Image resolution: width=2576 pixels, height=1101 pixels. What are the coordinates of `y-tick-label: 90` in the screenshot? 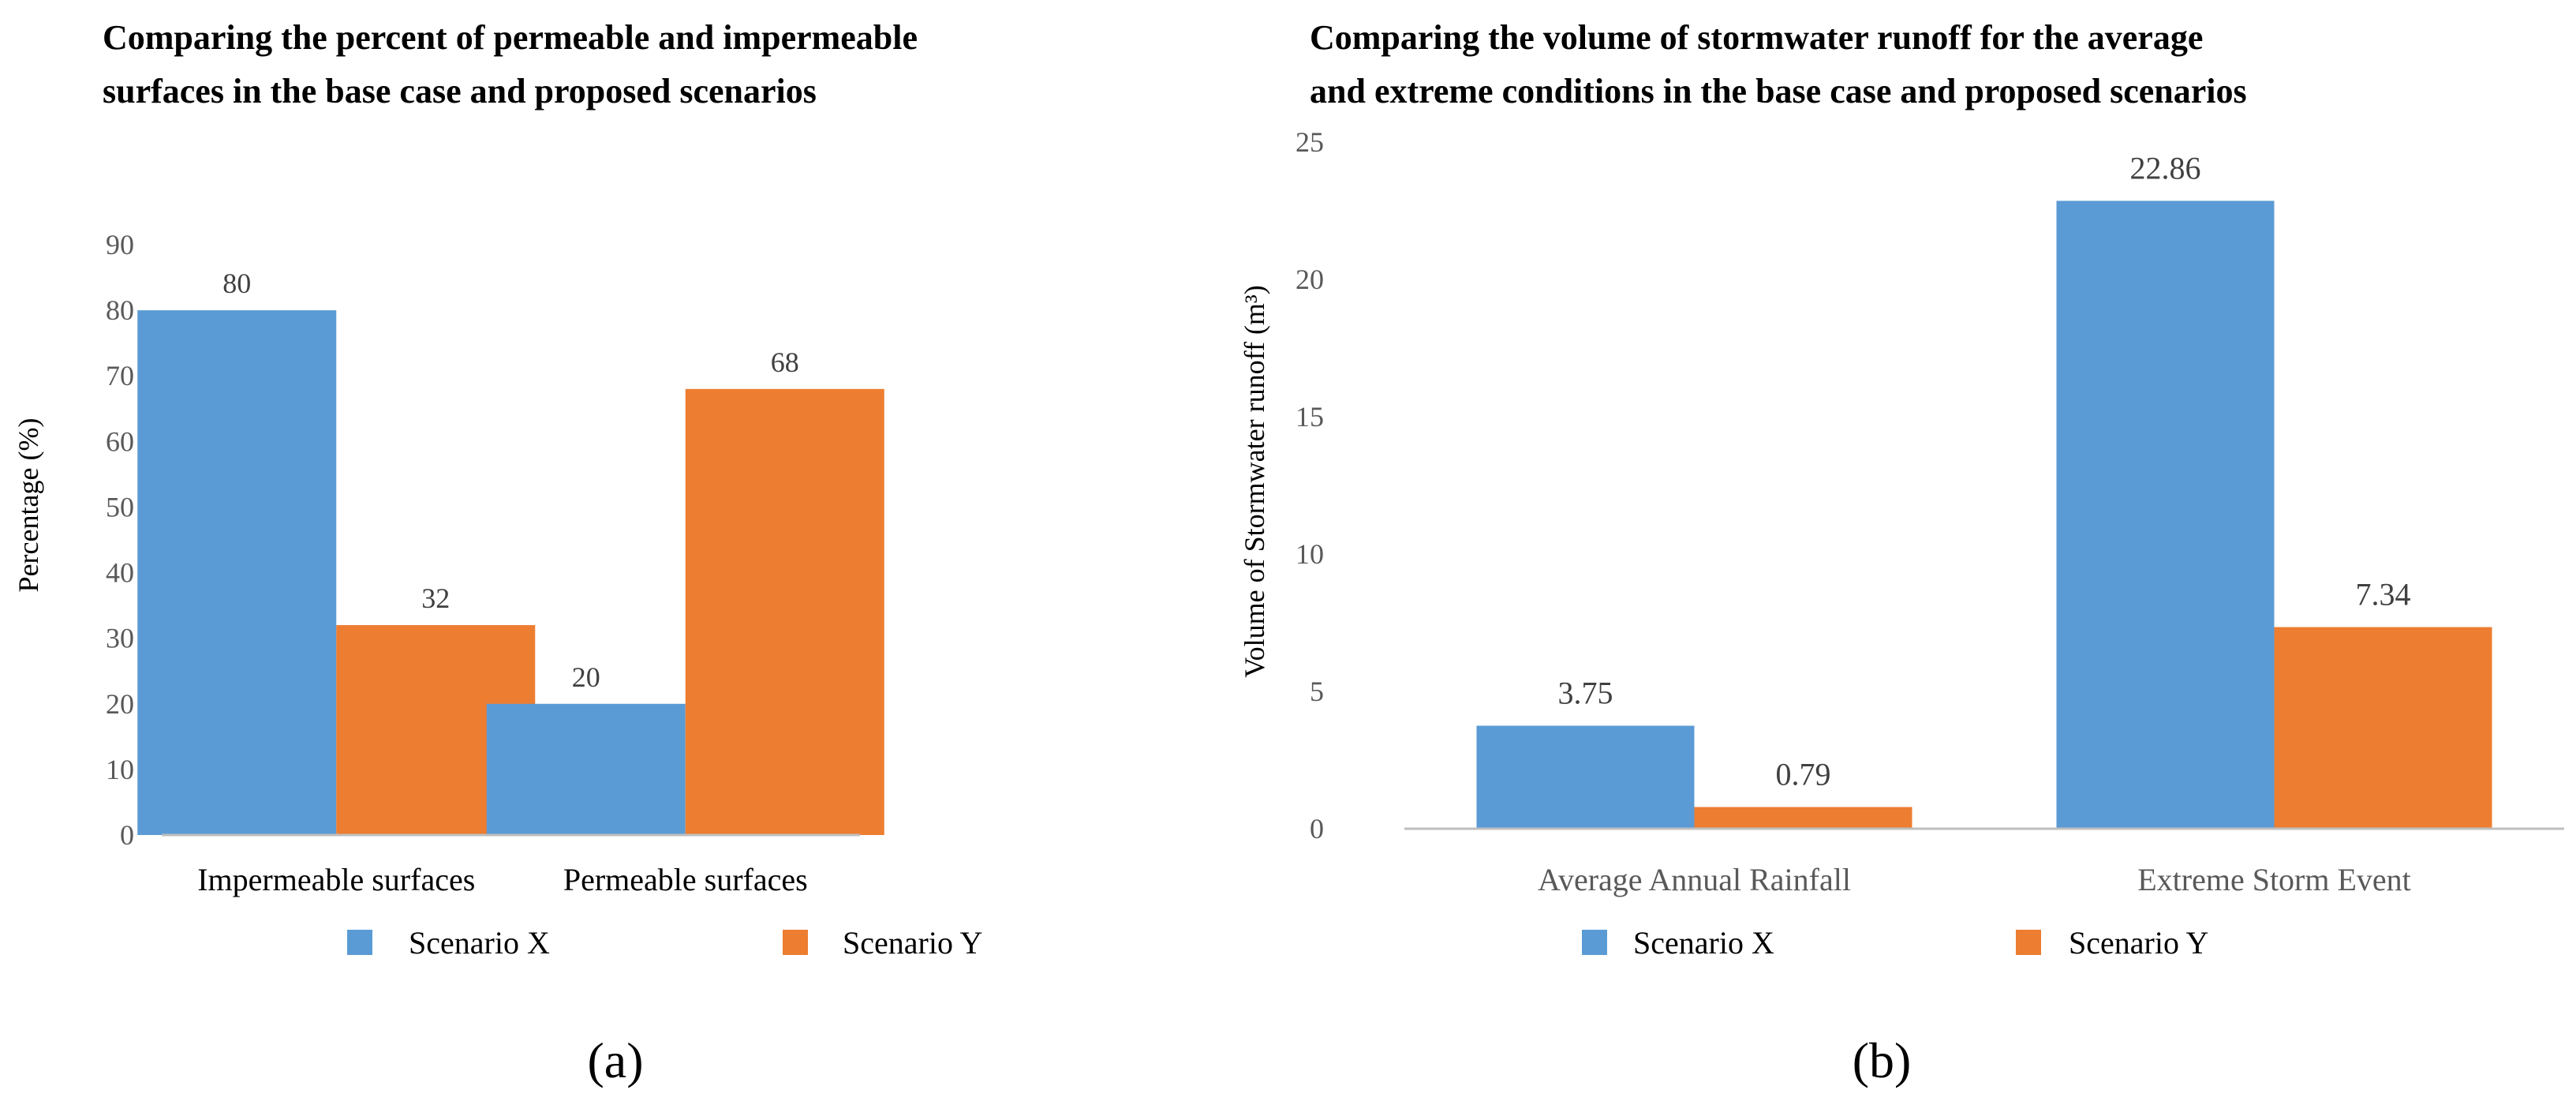 It's located at (120, 244).